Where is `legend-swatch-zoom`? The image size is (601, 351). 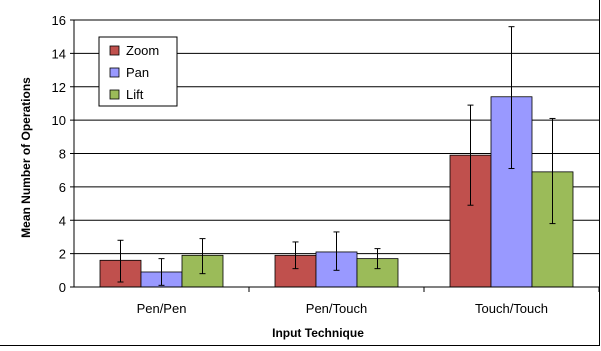
legend-swatch-zoom is located at coordinates (114, 50).